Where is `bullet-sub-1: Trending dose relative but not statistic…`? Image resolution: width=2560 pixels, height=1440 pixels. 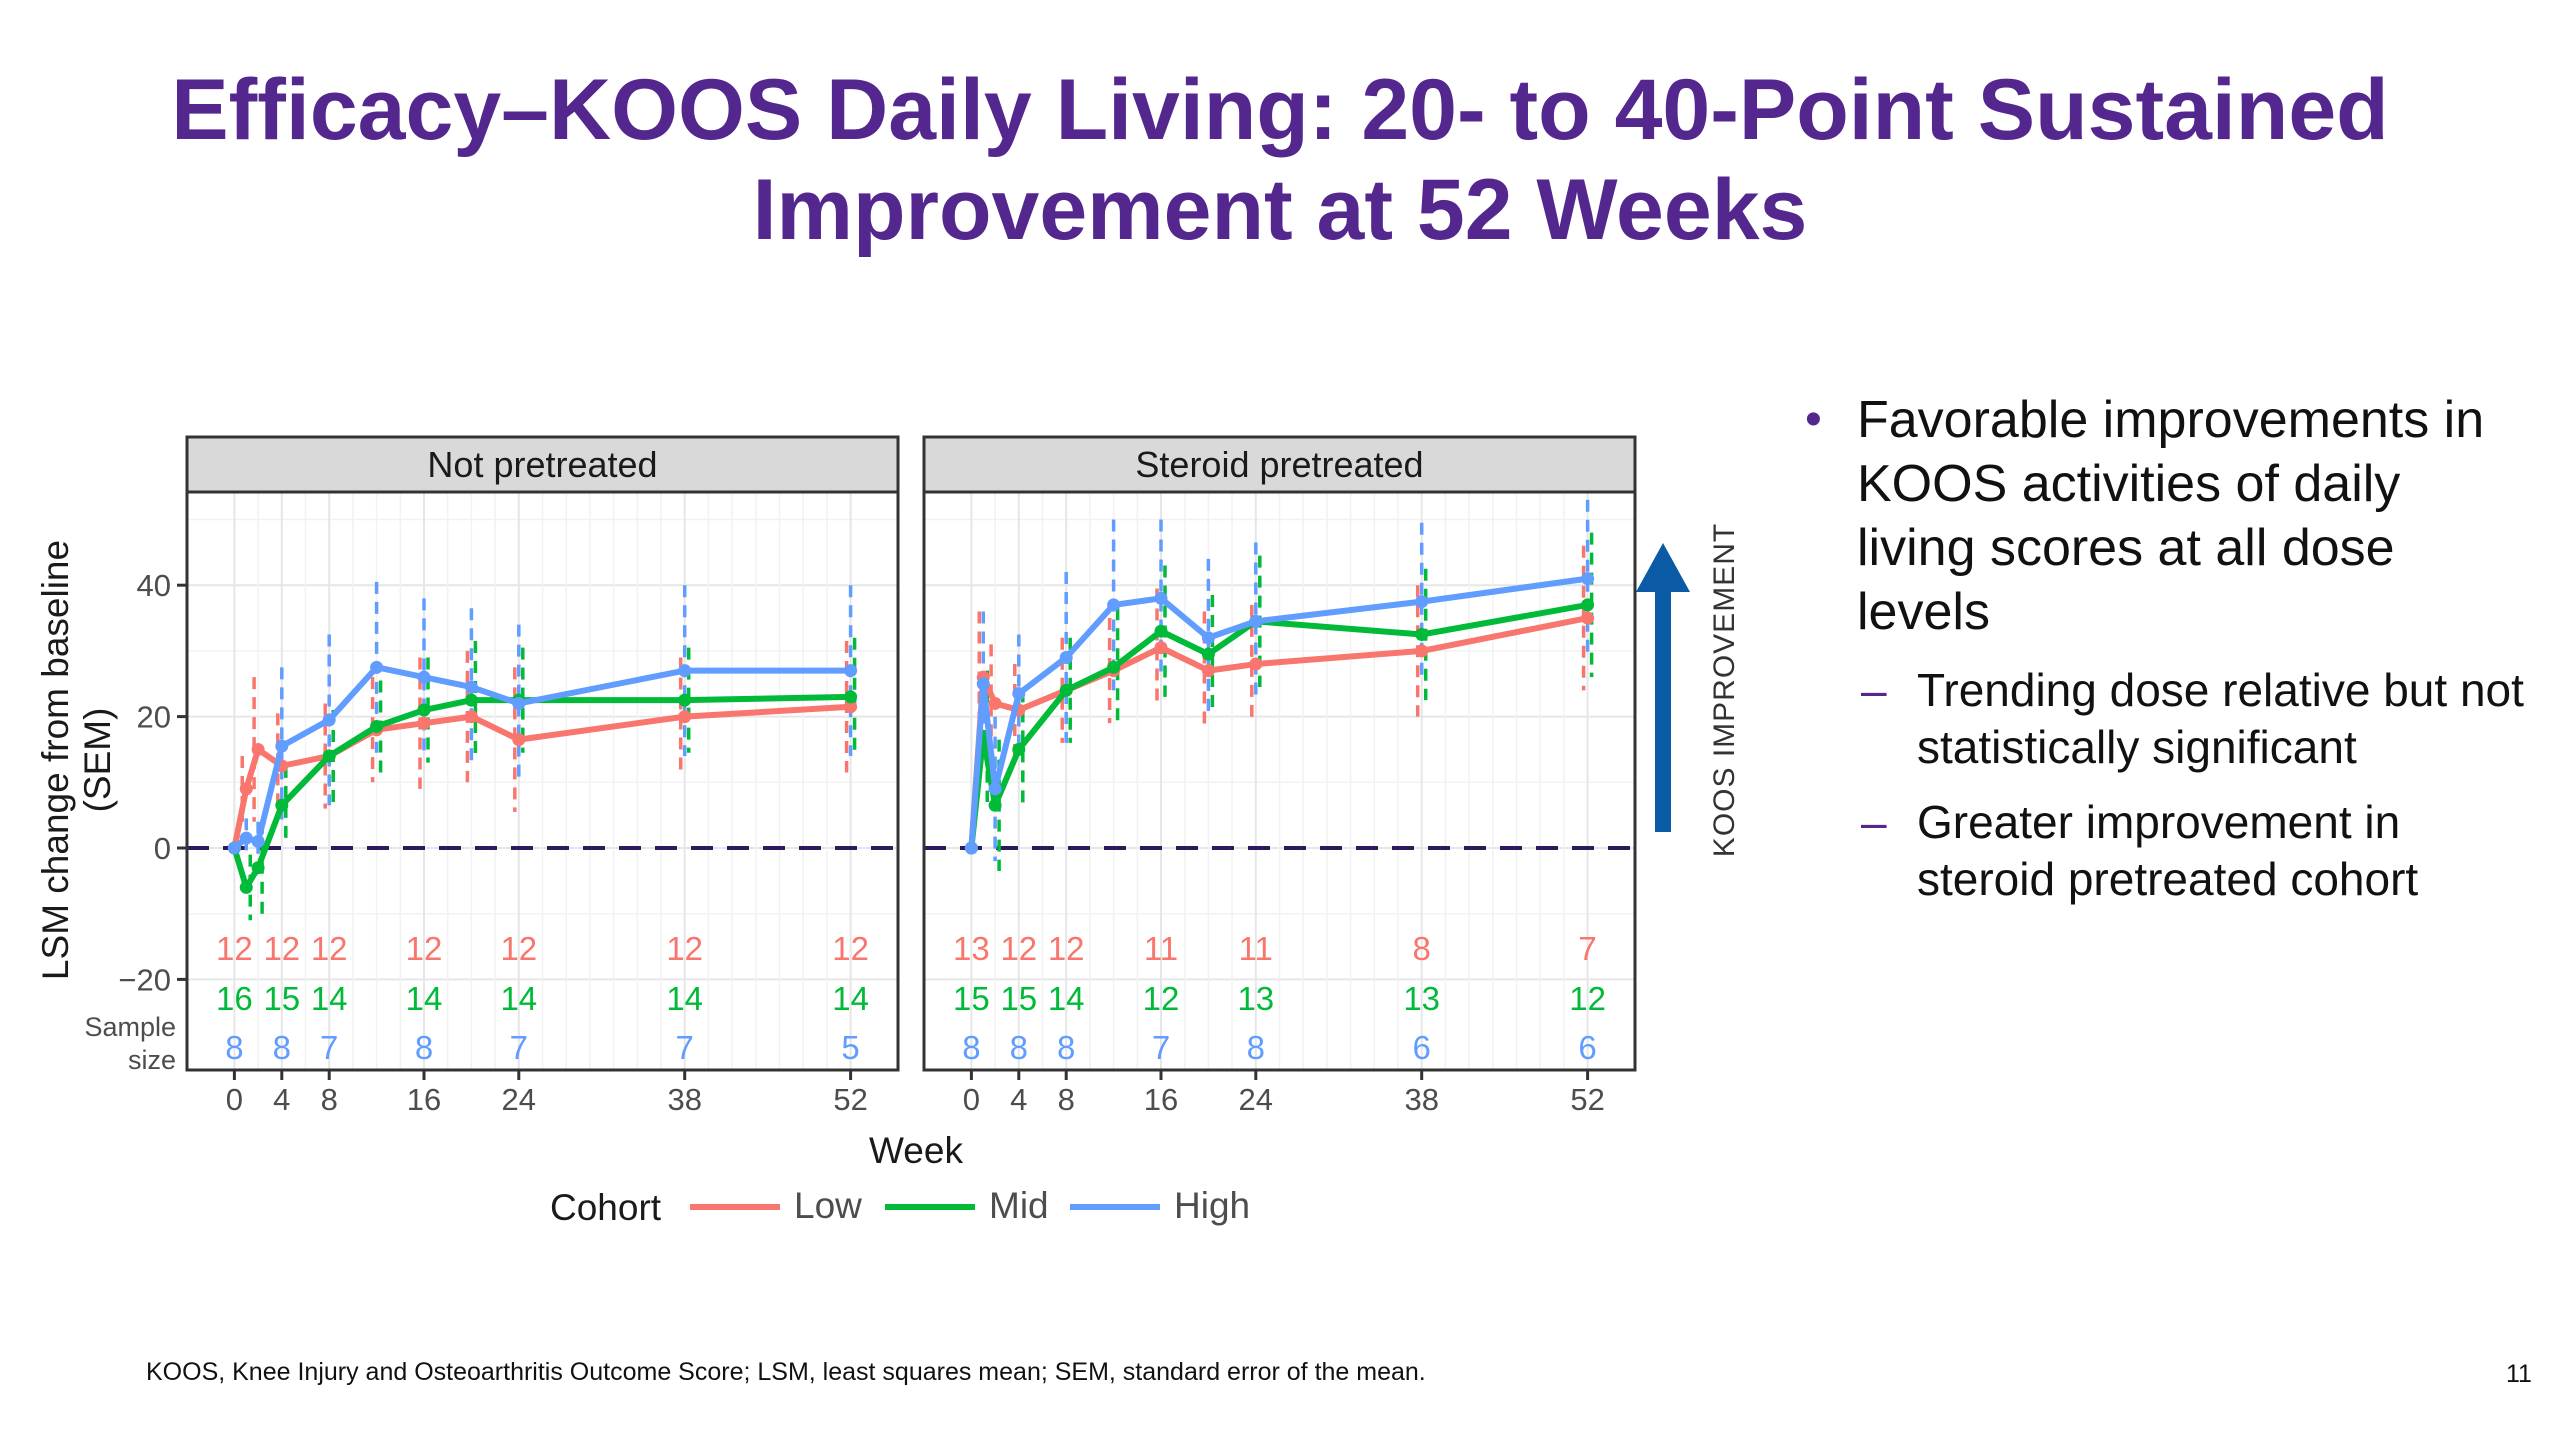
bullet-sub-1: Trending dose relative but not statistic… is located at coordinates (2165, 719).